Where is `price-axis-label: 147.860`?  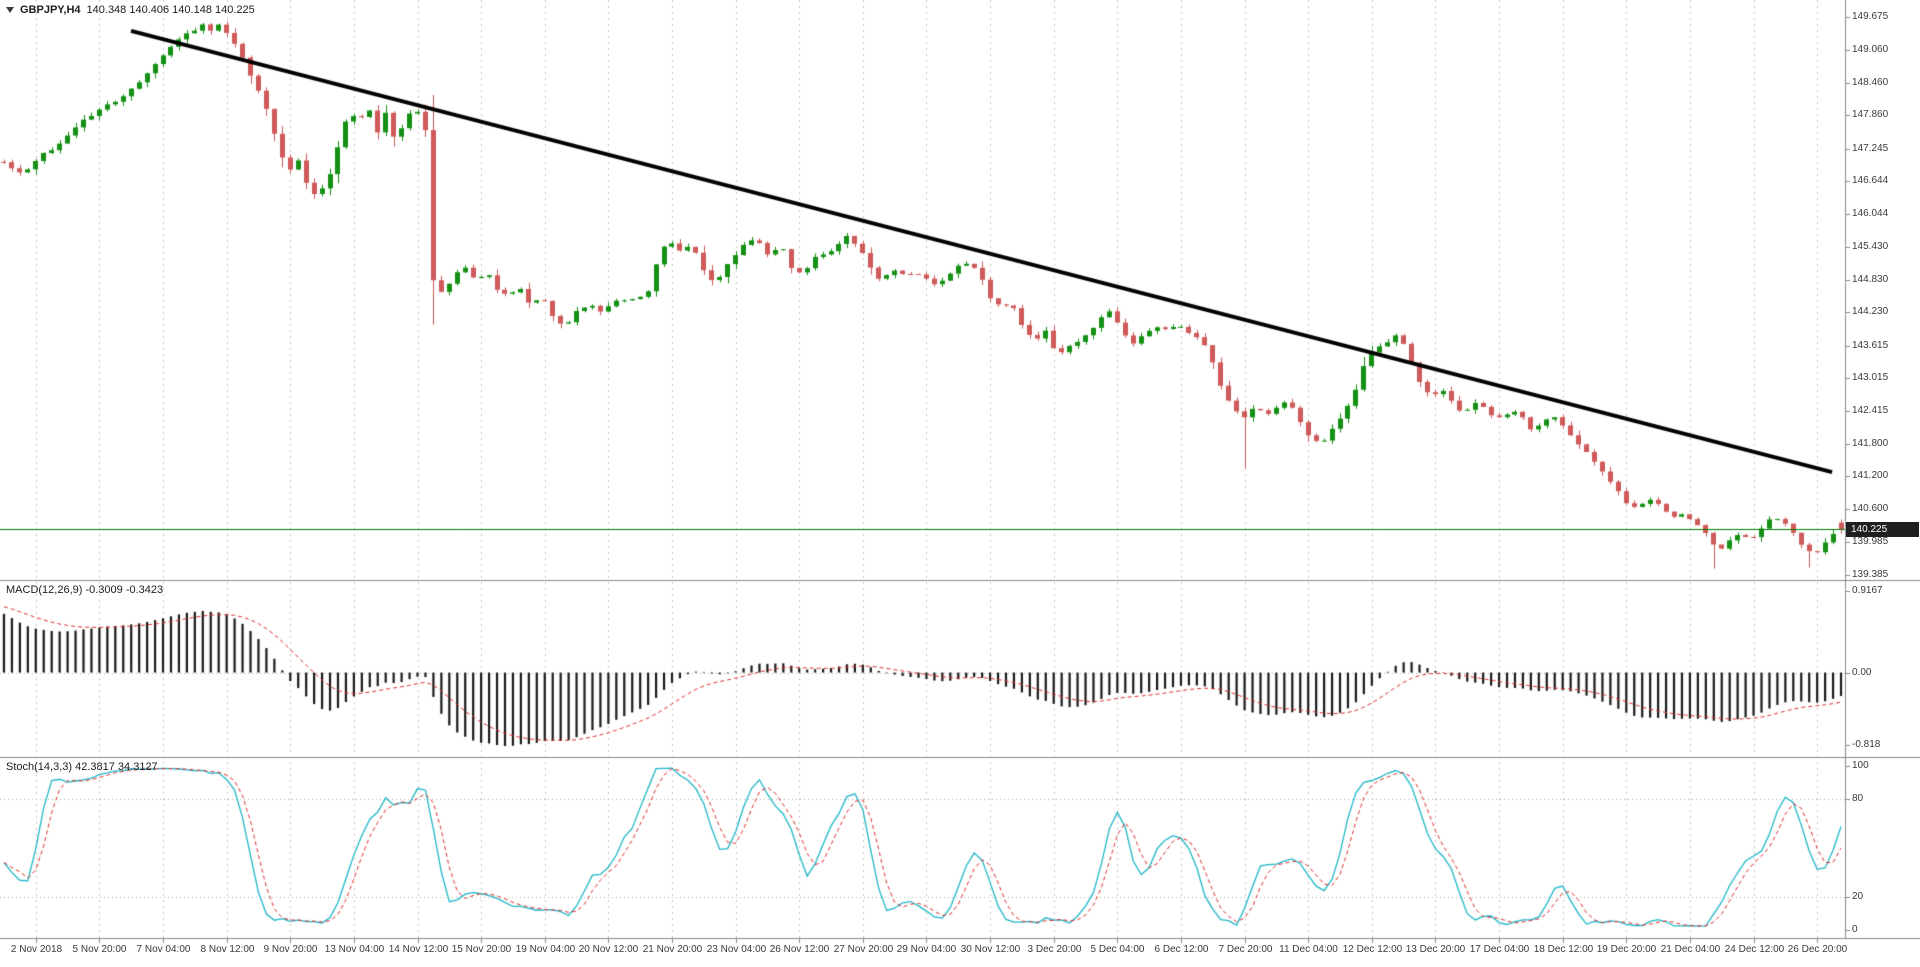
price-axis-label: 147.860 is located at coordinates (1870, 115).